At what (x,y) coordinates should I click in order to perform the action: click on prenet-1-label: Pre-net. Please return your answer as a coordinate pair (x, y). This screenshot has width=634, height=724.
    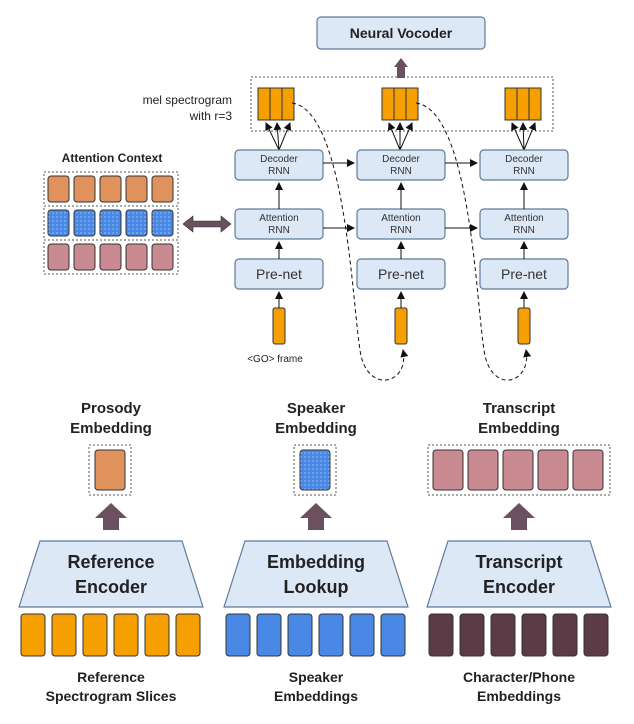
    Looking at the image, I should click on (279, 274).